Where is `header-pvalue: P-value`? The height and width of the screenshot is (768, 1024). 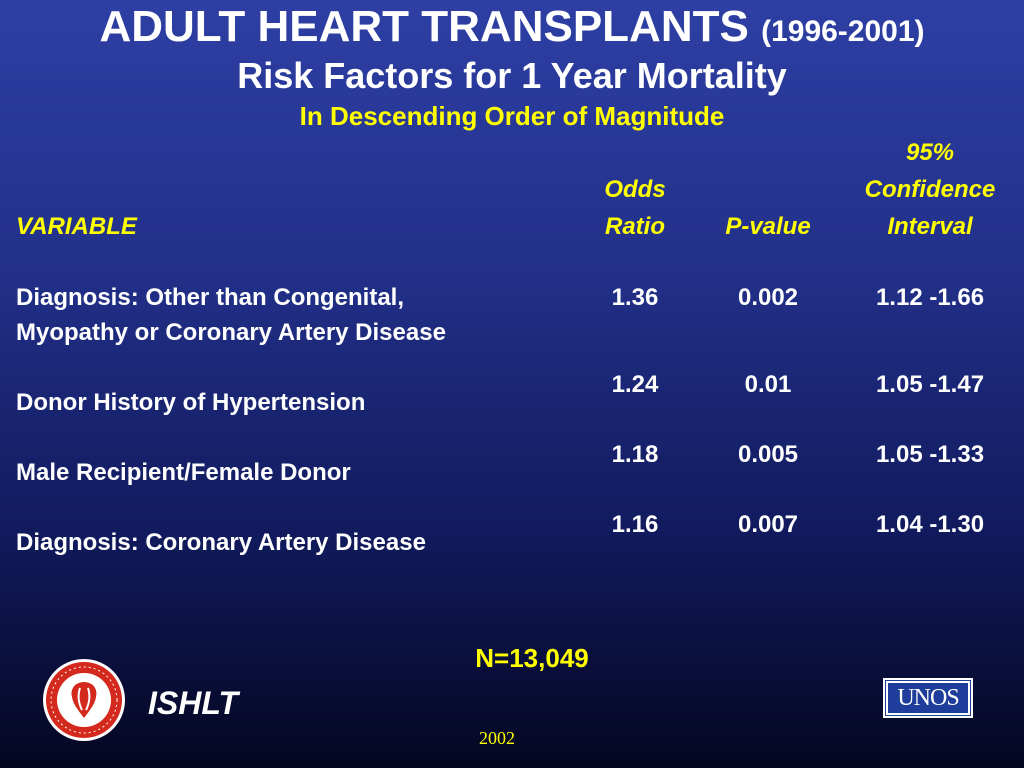
header-pvalue: P-value is located at coordinates (768, 226).